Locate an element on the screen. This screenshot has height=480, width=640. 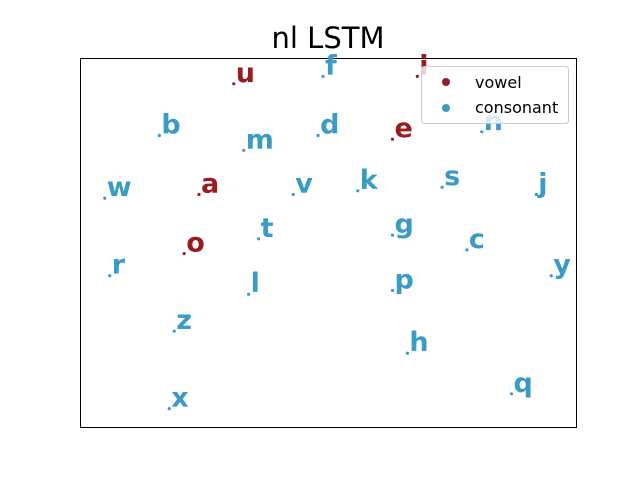
point-label-m: m is located at coordinates (260, 139).